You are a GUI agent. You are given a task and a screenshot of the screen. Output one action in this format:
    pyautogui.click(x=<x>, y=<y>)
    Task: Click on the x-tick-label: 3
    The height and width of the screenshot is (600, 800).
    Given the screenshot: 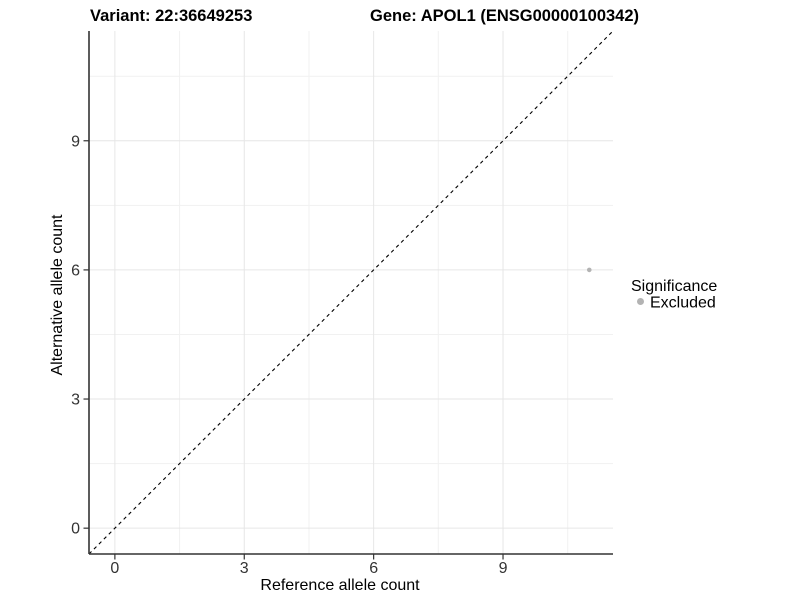 What is the action you would take?
    pyautogui.click(x=244, y=568)
    